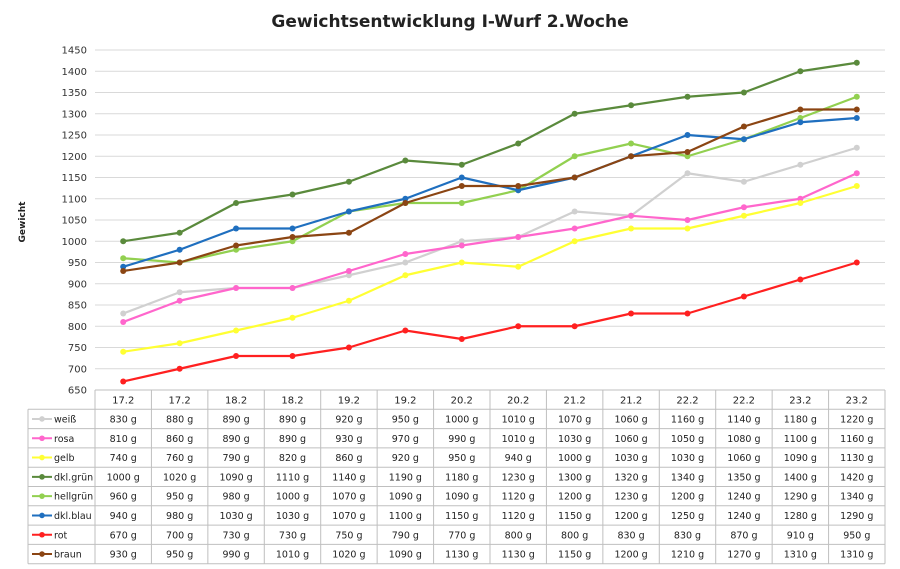 The width and height of the screenshot is (900, 569). I want to click on y-tick-label: 1150, so click(74, 178).